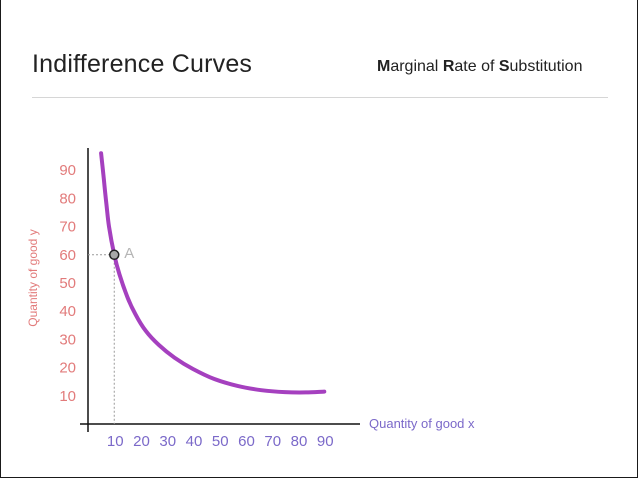 Image resolution: width=640 pixels, height=480 pixels. Describe the element at coordinates (121, 253) in the screenshot. I see `marked-points: A` at that location.